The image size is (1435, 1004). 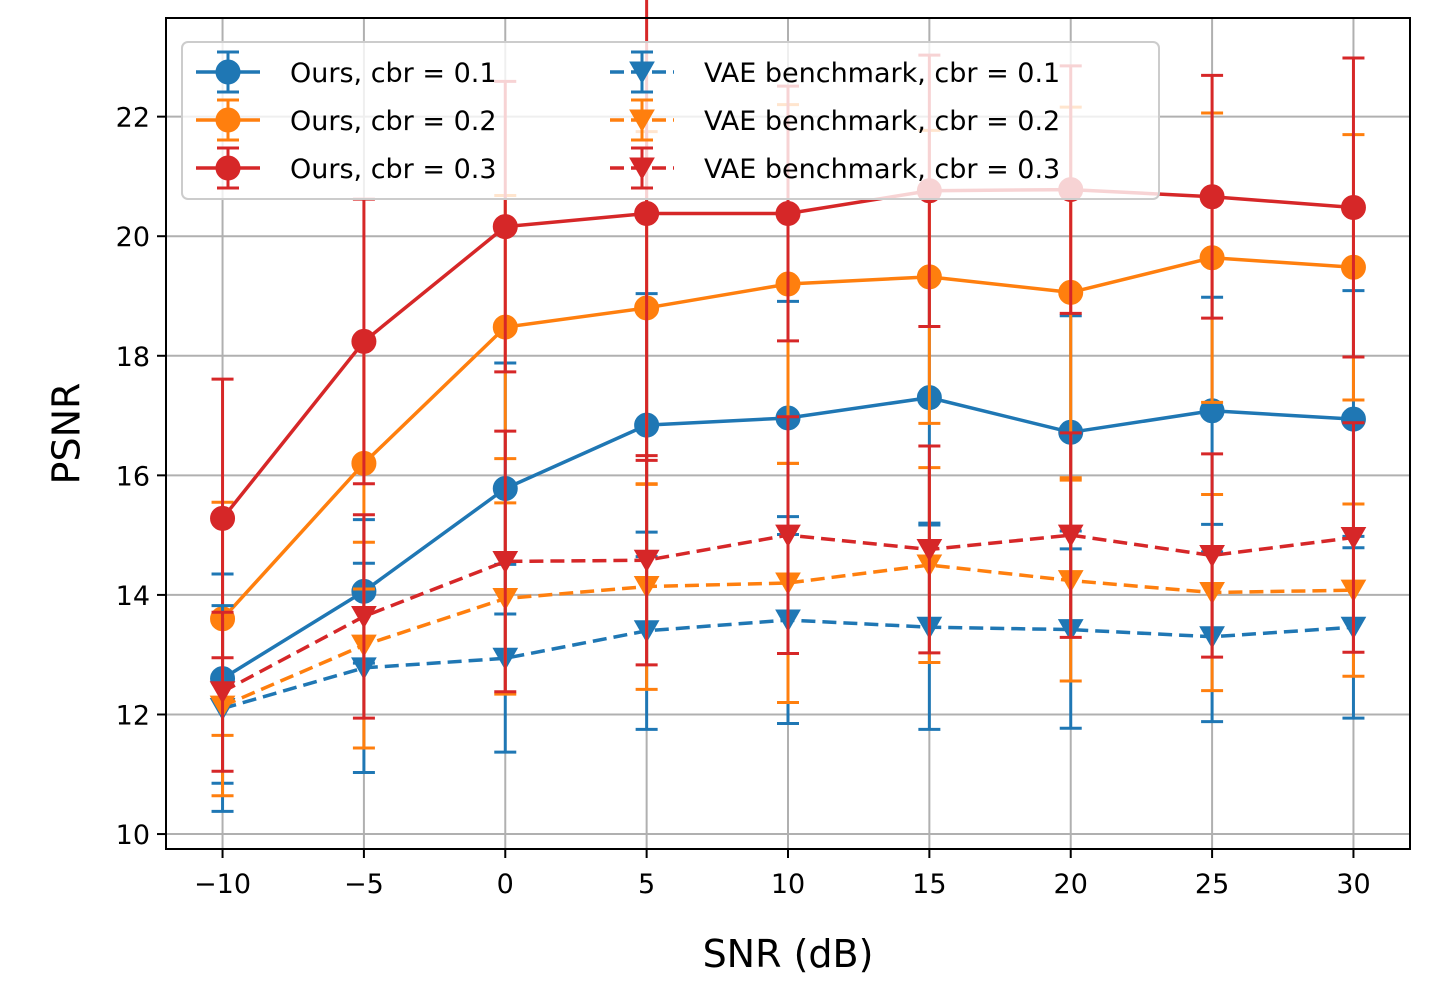 I want to click on legend-label: Ours, cbr = 0.3, so click(x=393, y=169).